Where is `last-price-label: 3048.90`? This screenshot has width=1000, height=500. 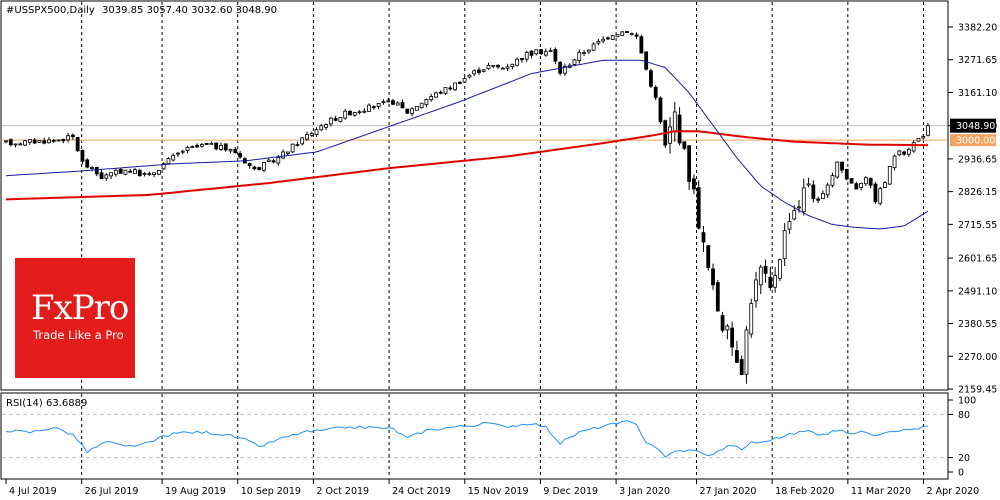 last-price-label: 3048.90 is located at coordinates (975, 126).